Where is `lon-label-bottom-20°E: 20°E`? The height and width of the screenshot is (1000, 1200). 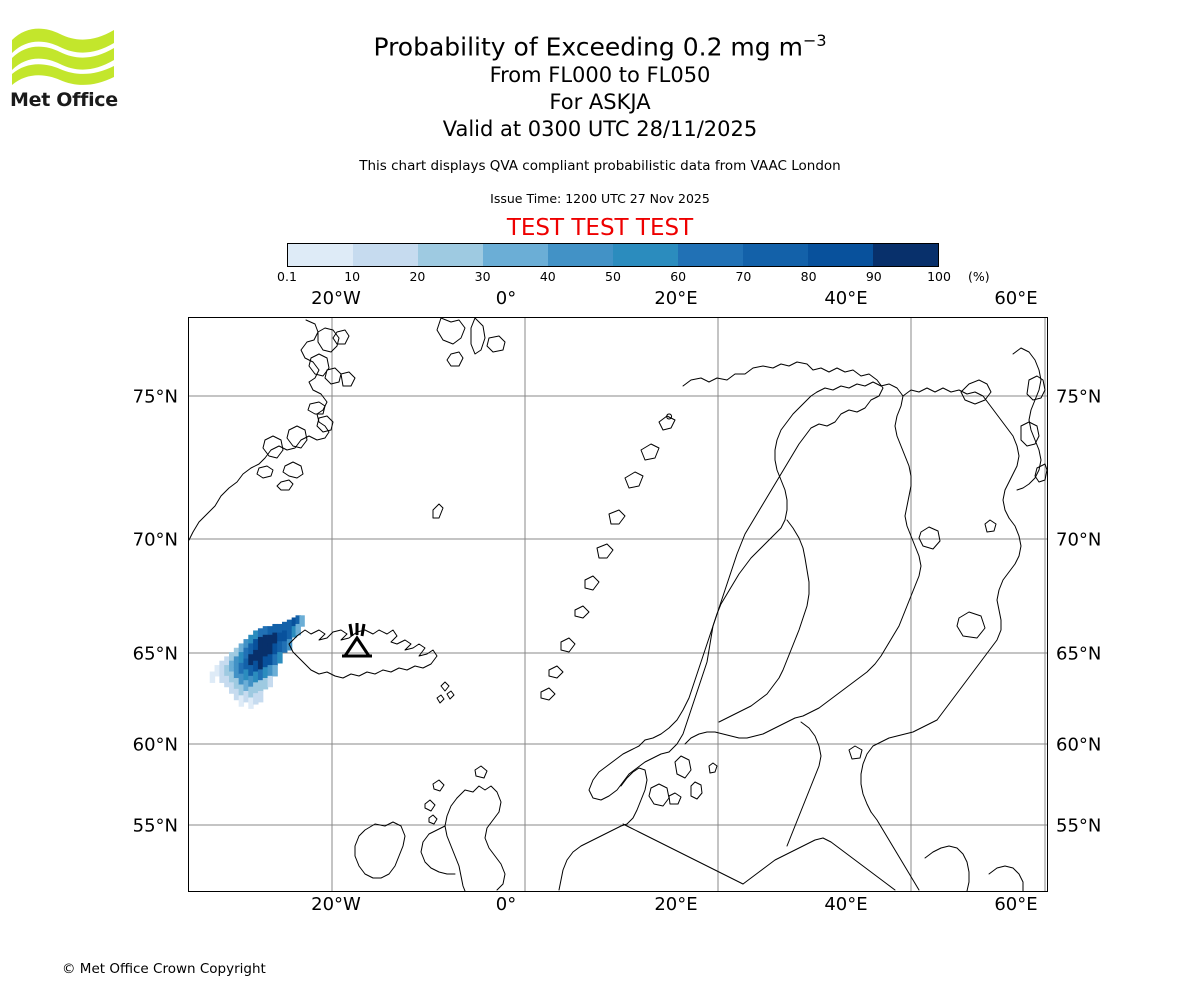
lon-label-bottom-20°E: 20°E is located at coordinates (676, 904).